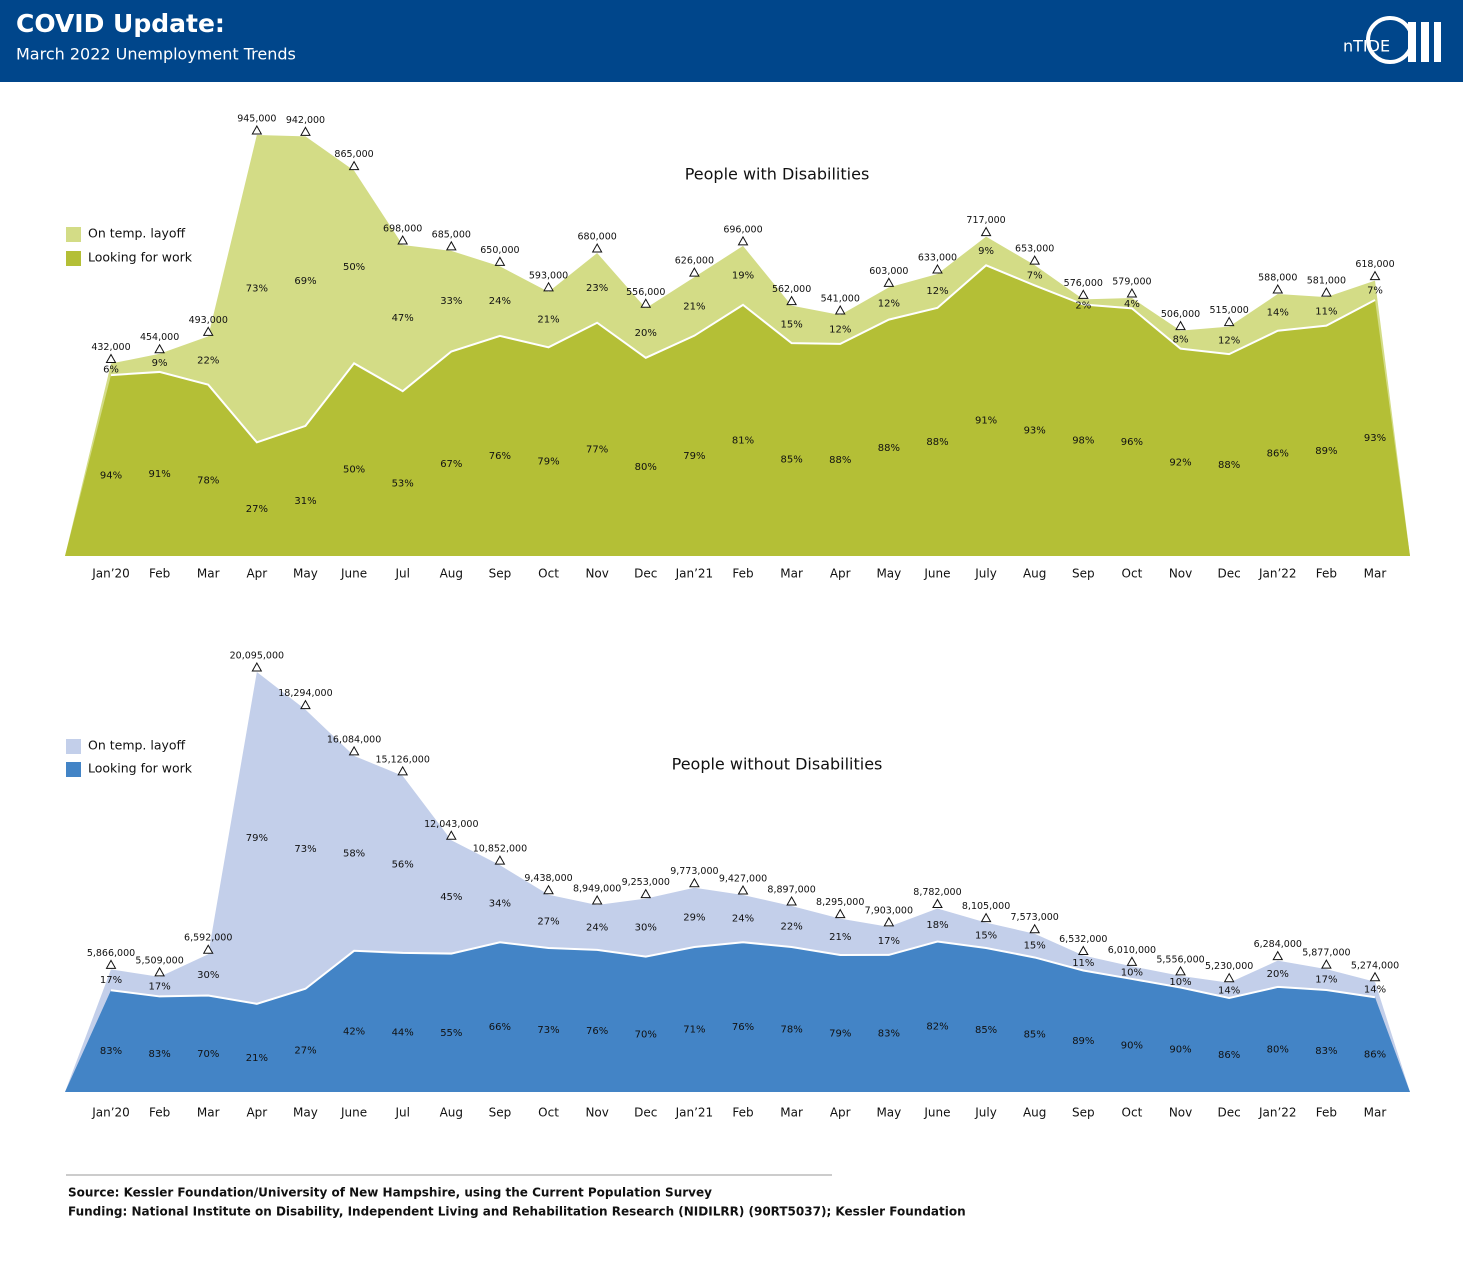 This screenshot has width=1463, height=1281. Describe the element at coordinates (1035, 1035) in the screenshot. I see `looking-label: 85%` at that location.